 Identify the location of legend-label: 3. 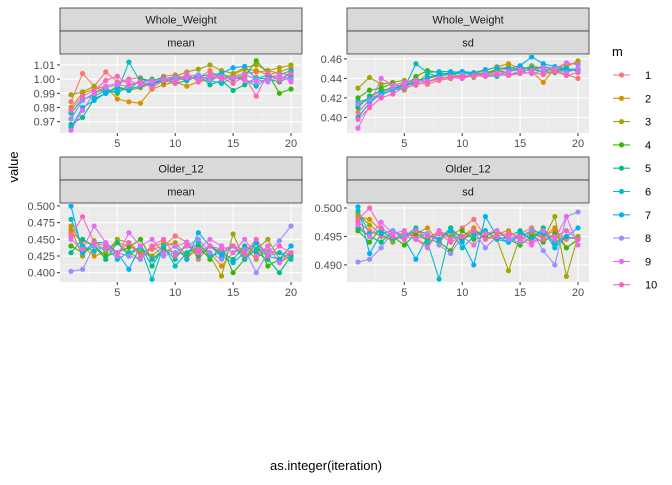
(648, 123).